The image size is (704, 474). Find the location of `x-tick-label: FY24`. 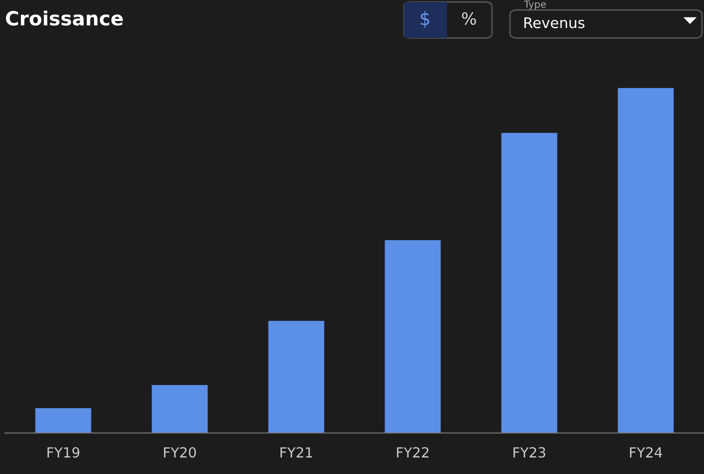

x-tick-label: FY24 is located at coordinates (646, 452).